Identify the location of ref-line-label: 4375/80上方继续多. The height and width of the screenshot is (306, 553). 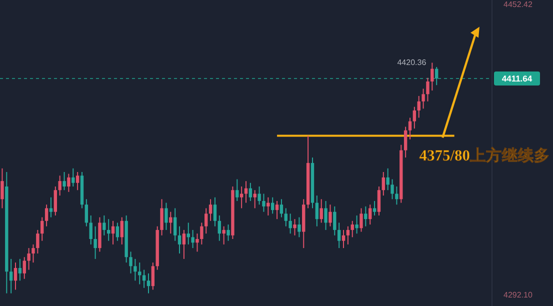
(484, 154).